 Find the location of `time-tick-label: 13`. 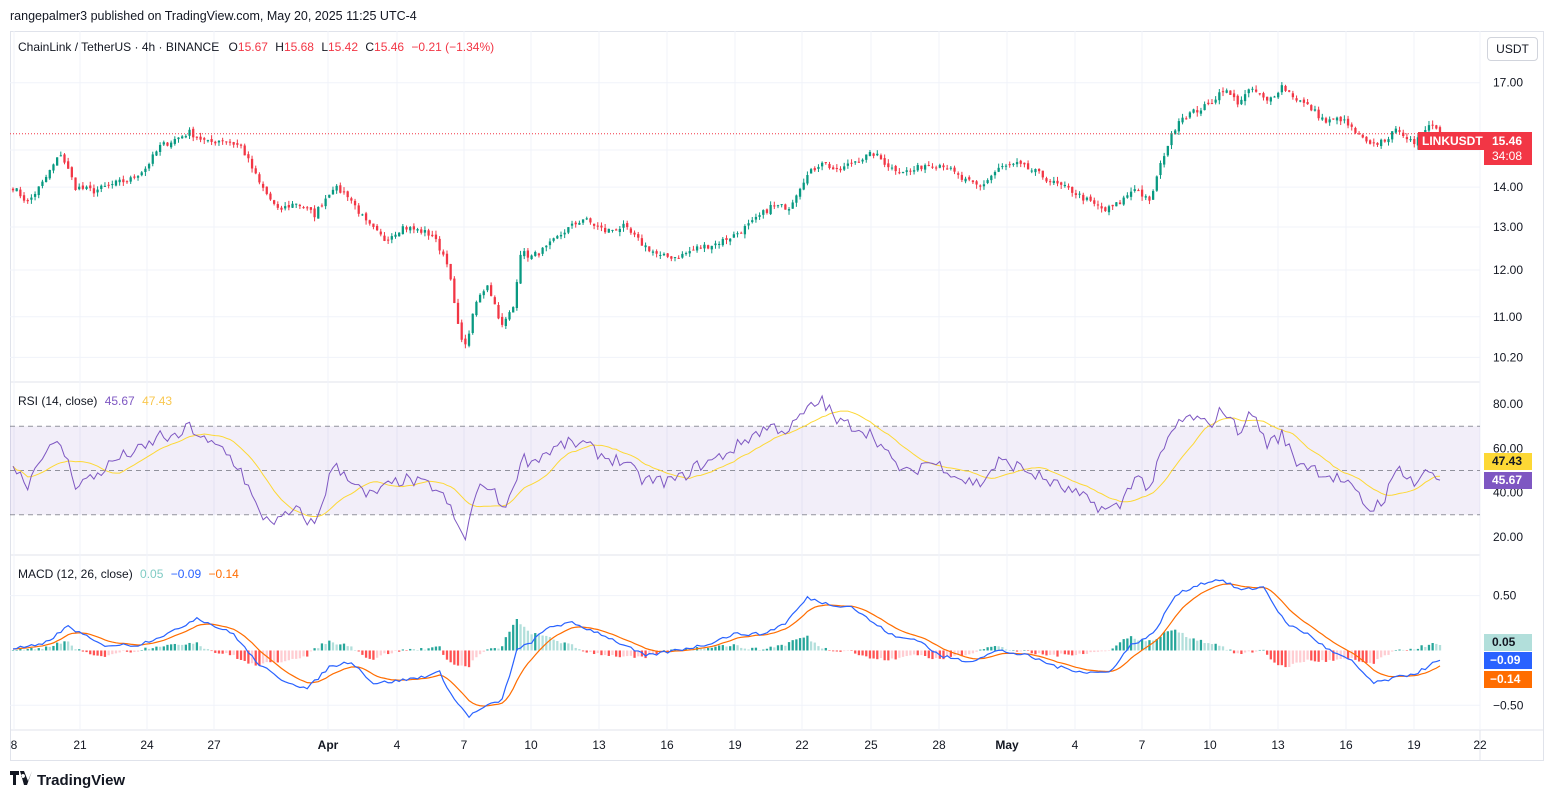

time-tick-label: 13 is located at coordinates (1278, 745).